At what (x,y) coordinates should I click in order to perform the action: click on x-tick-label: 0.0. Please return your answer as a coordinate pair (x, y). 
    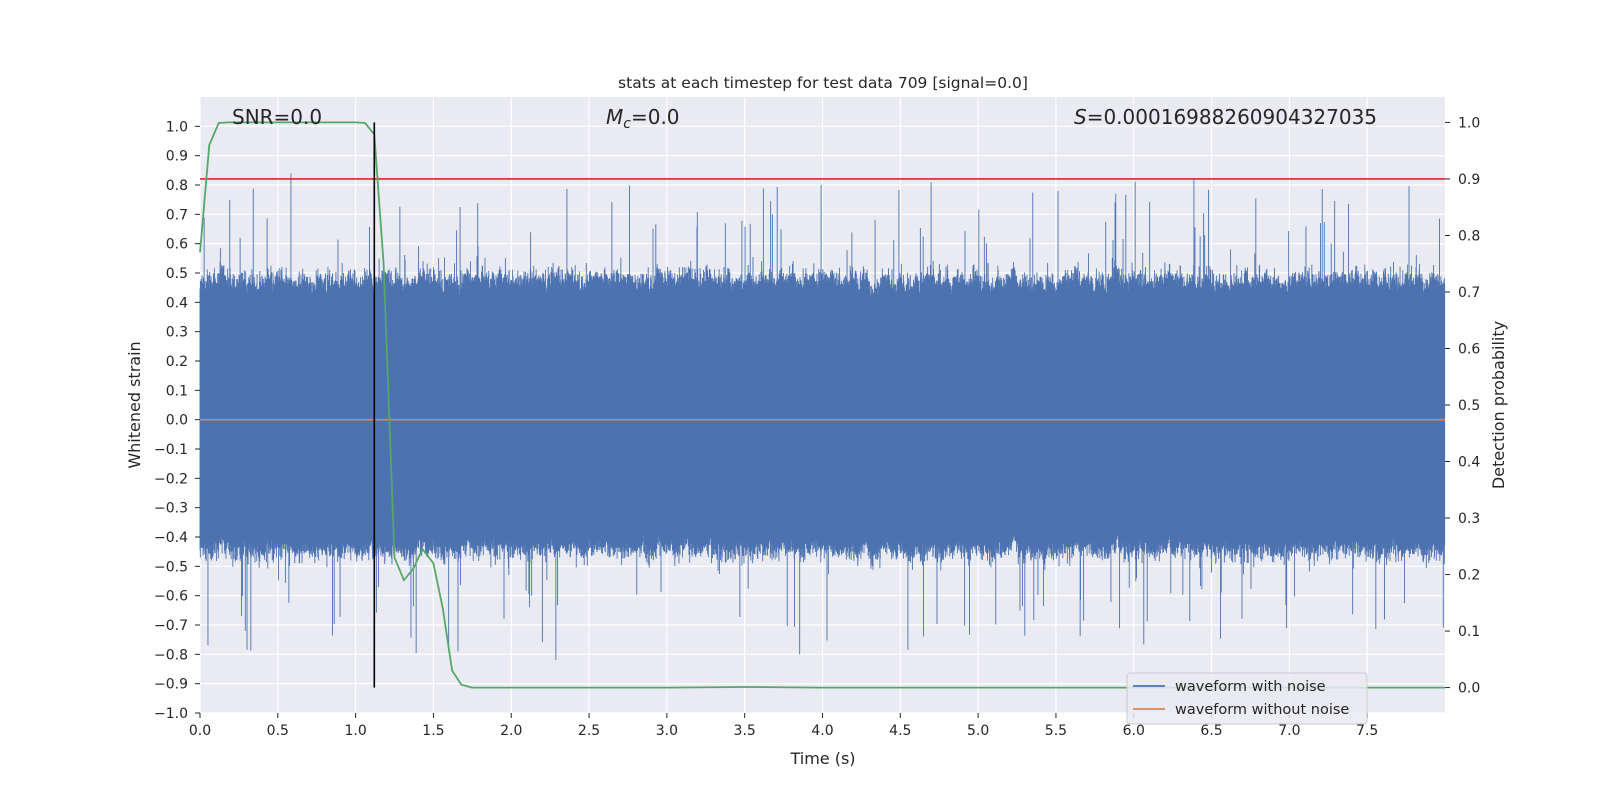
    Looking at the image, I should click on (200, 731).